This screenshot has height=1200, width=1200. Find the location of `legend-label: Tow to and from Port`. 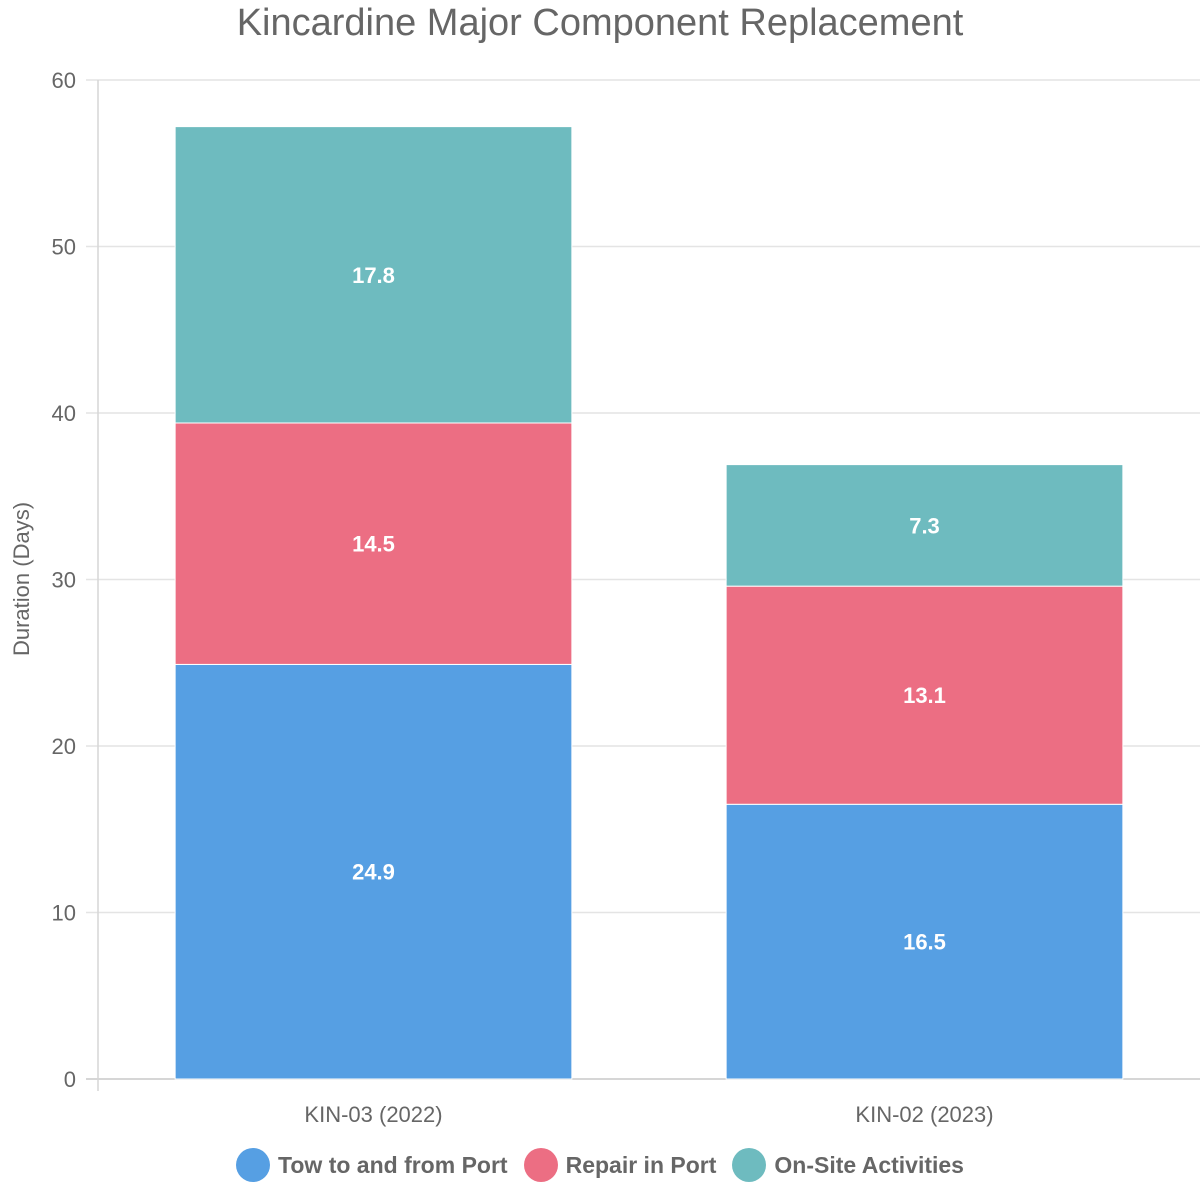

legend-label: Tow to and from Port is located at coordinates (393, 1164).